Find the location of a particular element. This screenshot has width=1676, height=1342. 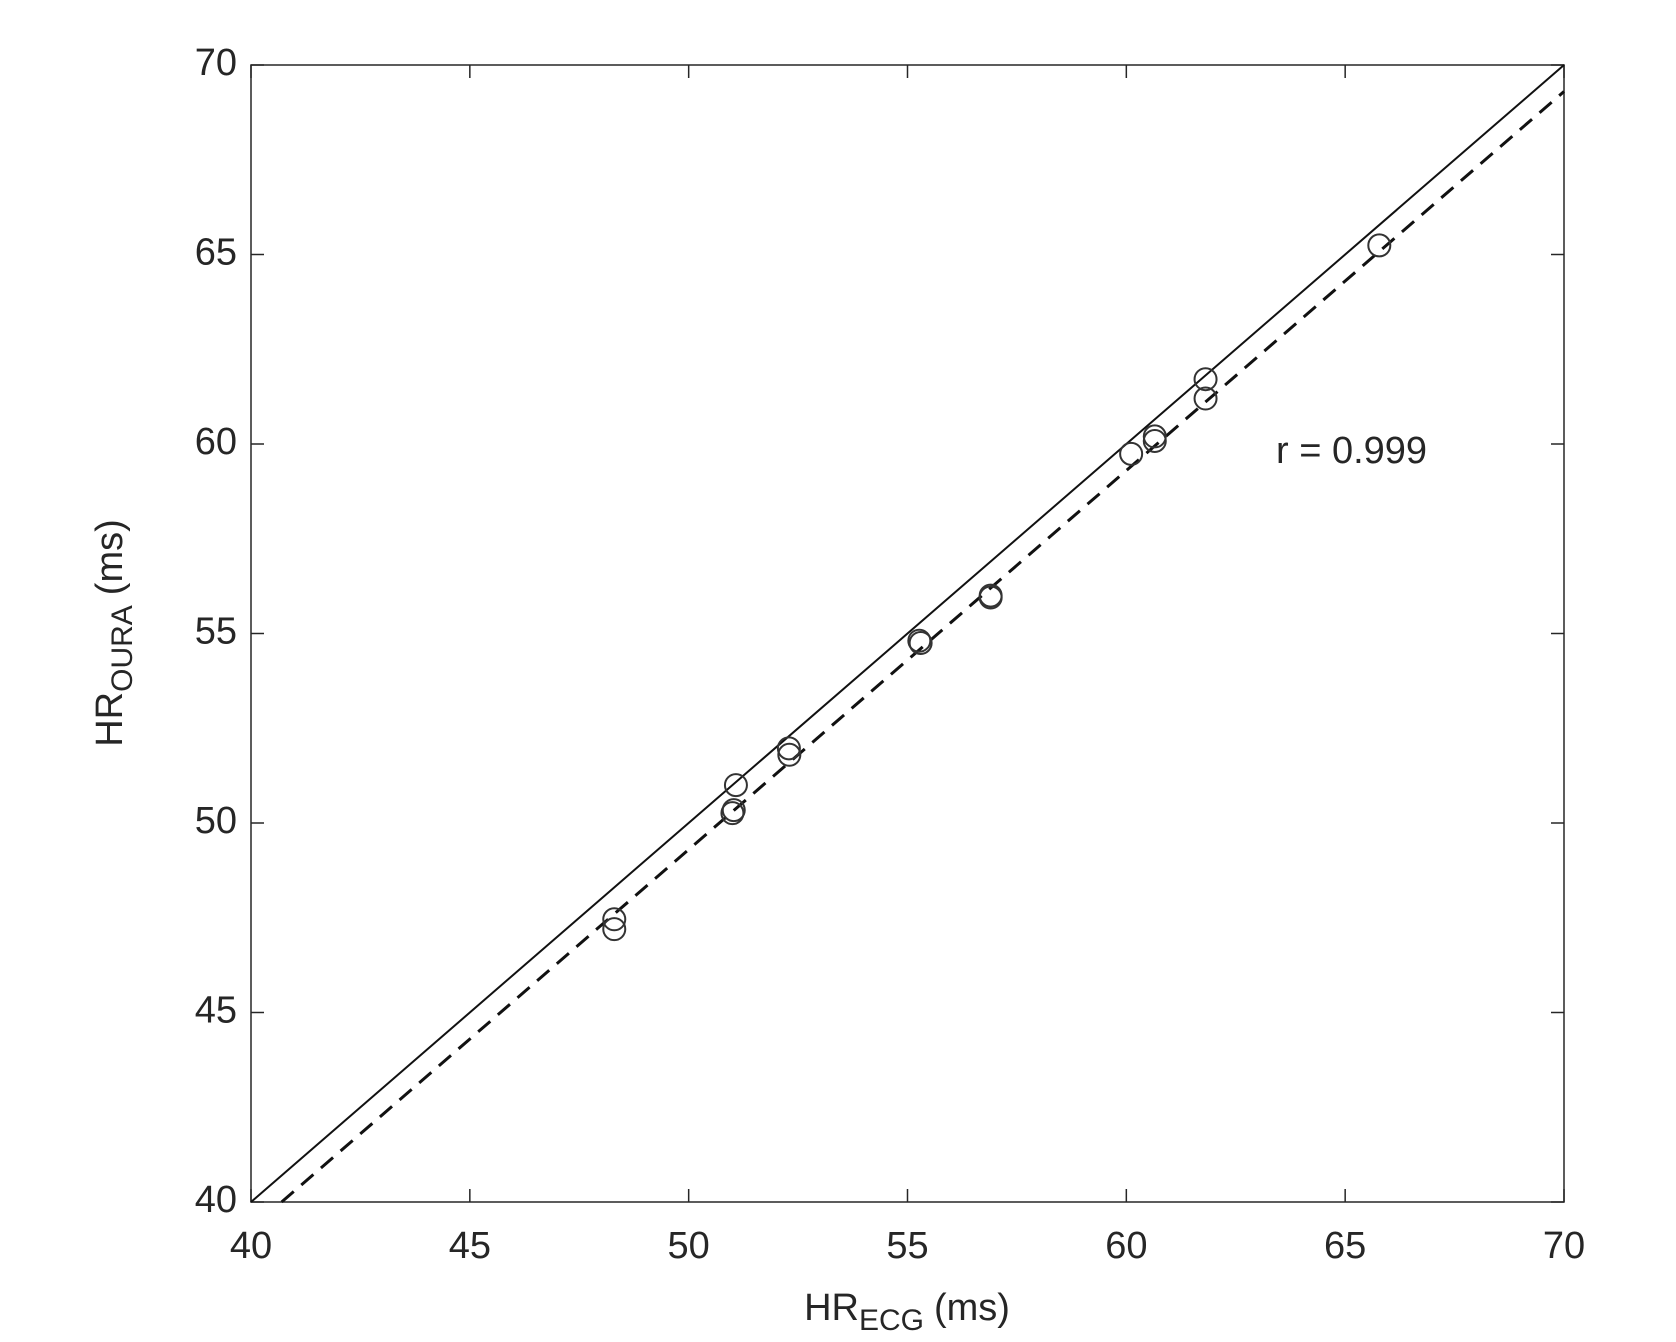

x-tick-label: 50 is located at coordinates (689, 1246).